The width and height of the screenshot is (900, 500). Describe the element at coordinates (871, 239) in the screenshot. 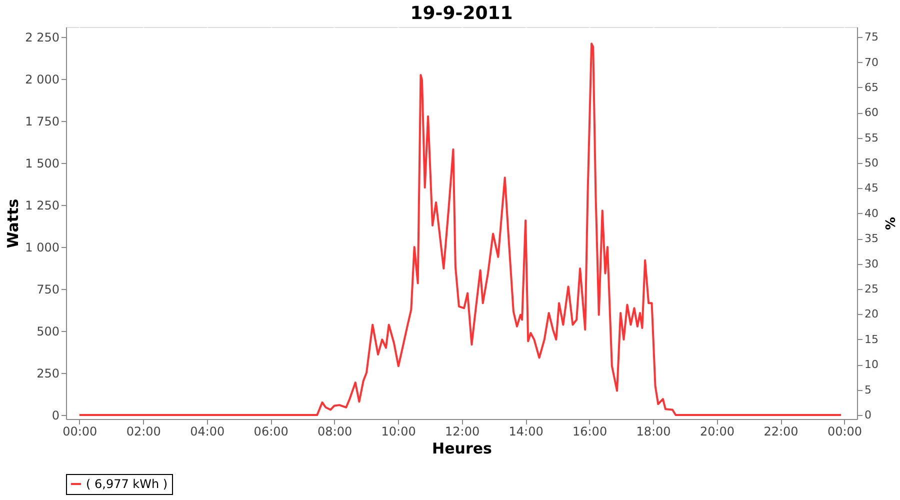

I see `y2-tick-label: 35` at that location.